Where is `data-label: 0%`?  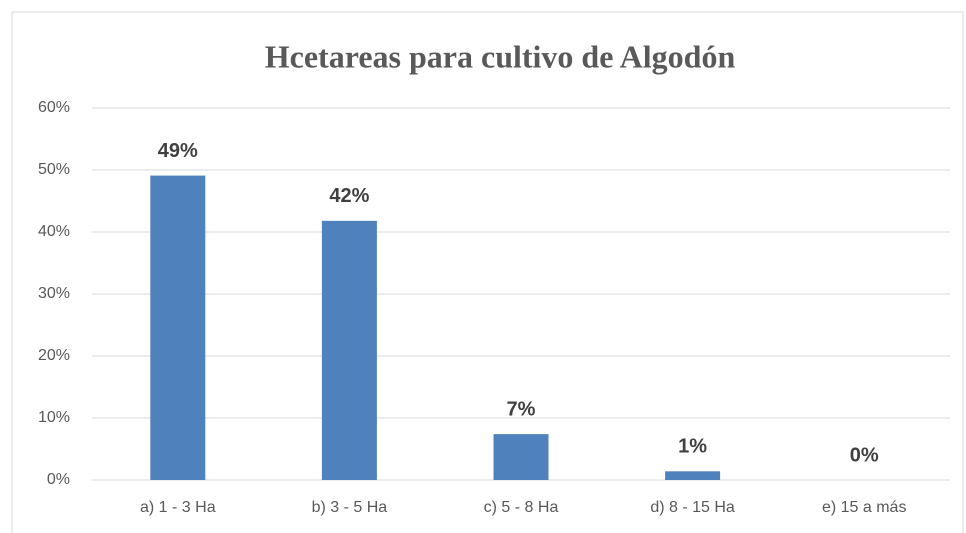 data-label: 0% is located at coordinates (864, 455).